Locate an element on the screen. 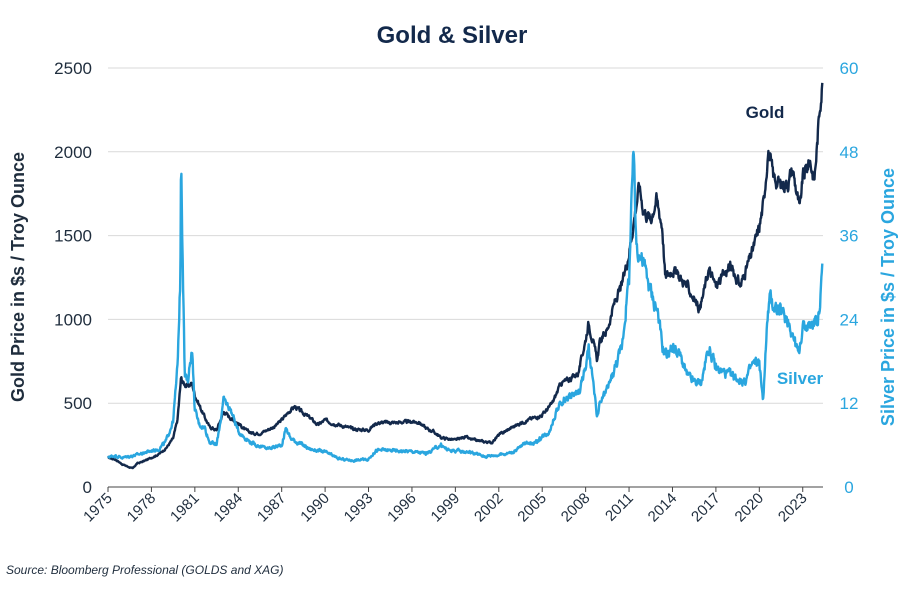  gold-annotation: Gold is located at coordinates (765, 112).